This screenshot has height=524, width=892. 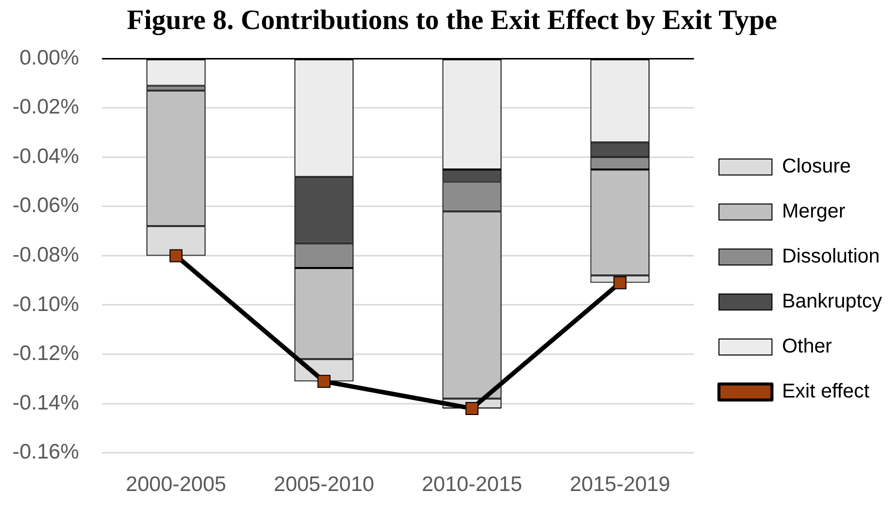 What do you see at coordinates (807, 347) in the screenshot?
I see `legend-label: Other` at bounding box center [807, 347].